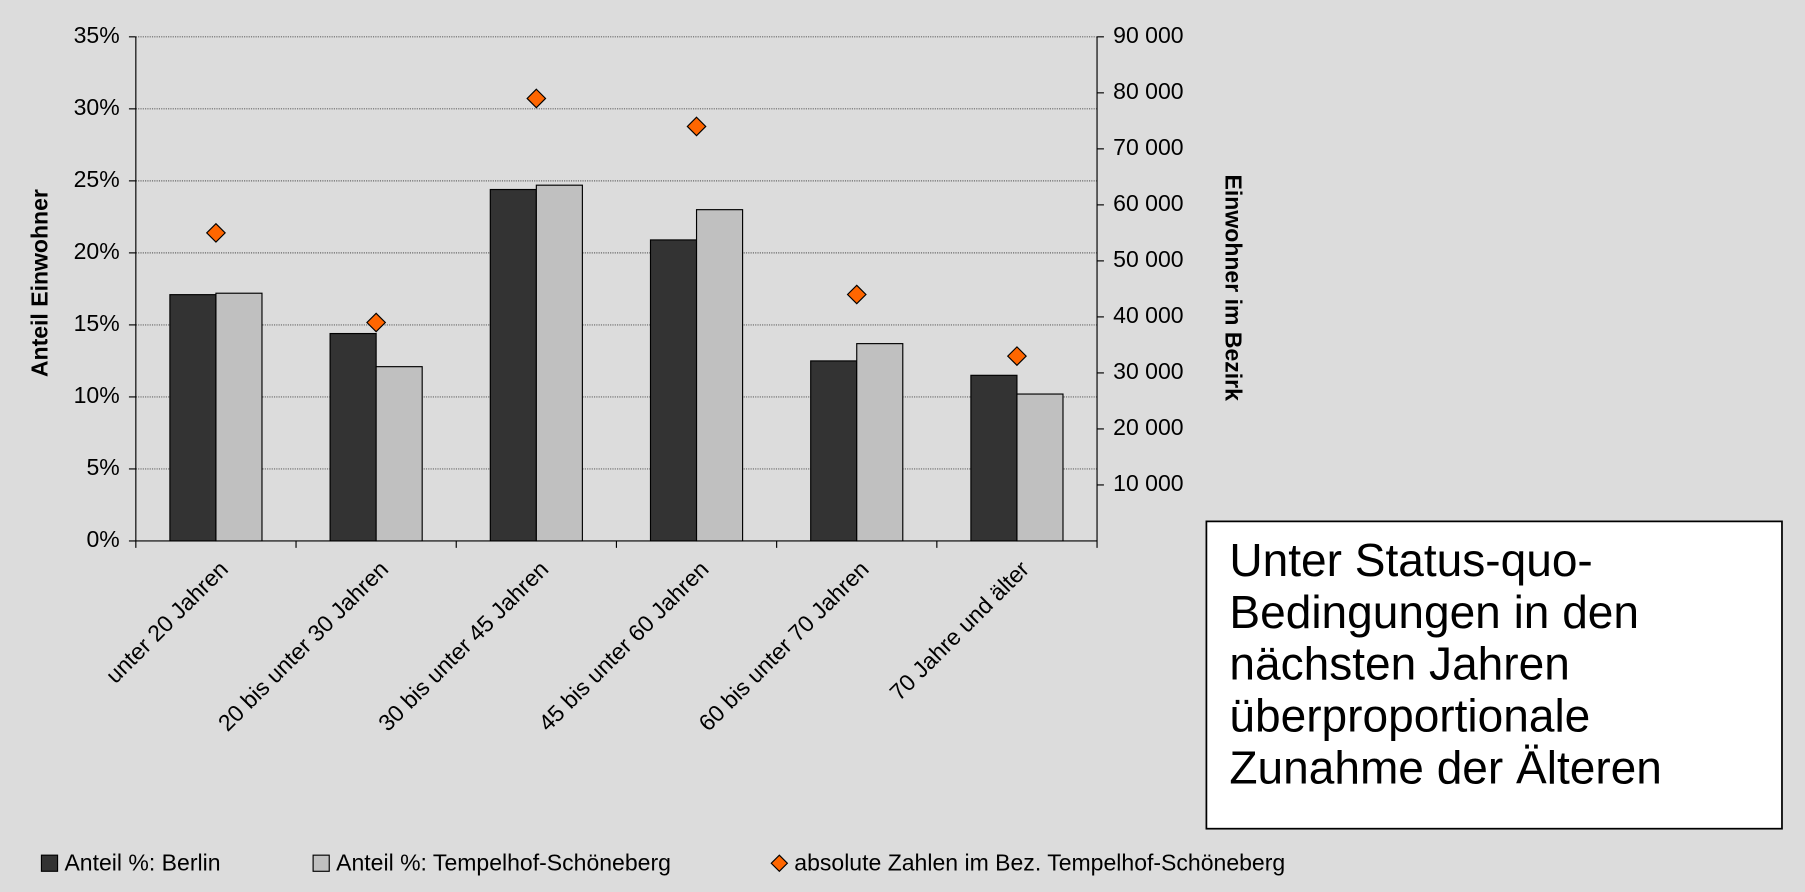 This screenshot has width=1805, height=892. I want to click on y-tick-label: 20%, so click(97, 251).